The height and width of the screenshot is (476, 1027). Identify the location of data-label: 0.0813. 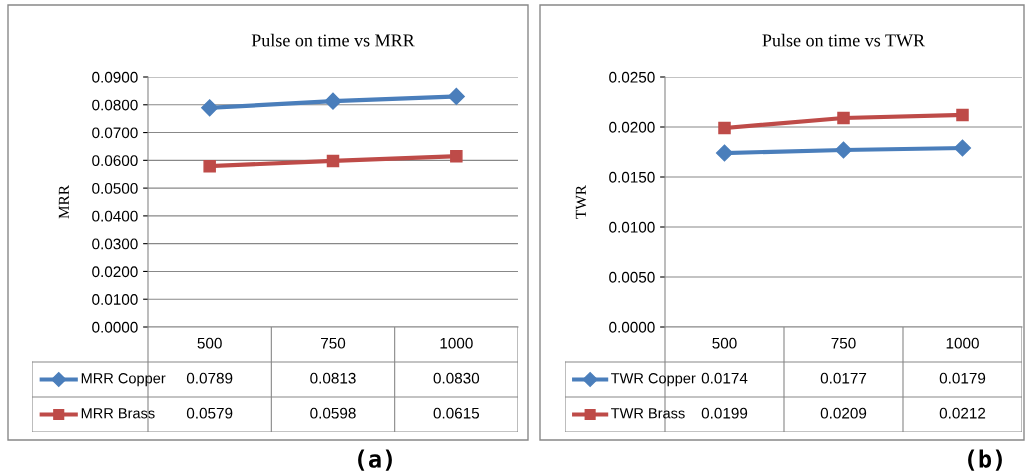
(333, 378).